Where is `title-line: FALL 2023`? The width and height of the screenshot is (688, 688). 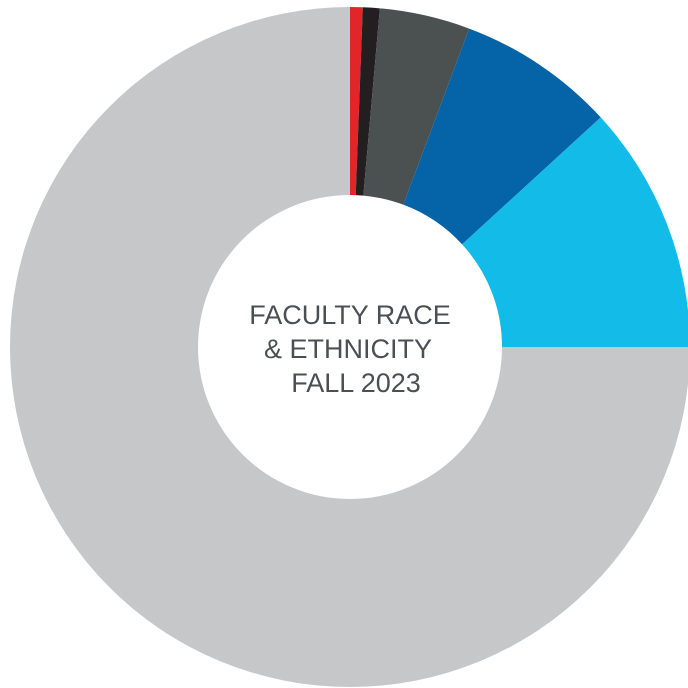
title-line: FALL 2023 is located at coordinates (356, 383).